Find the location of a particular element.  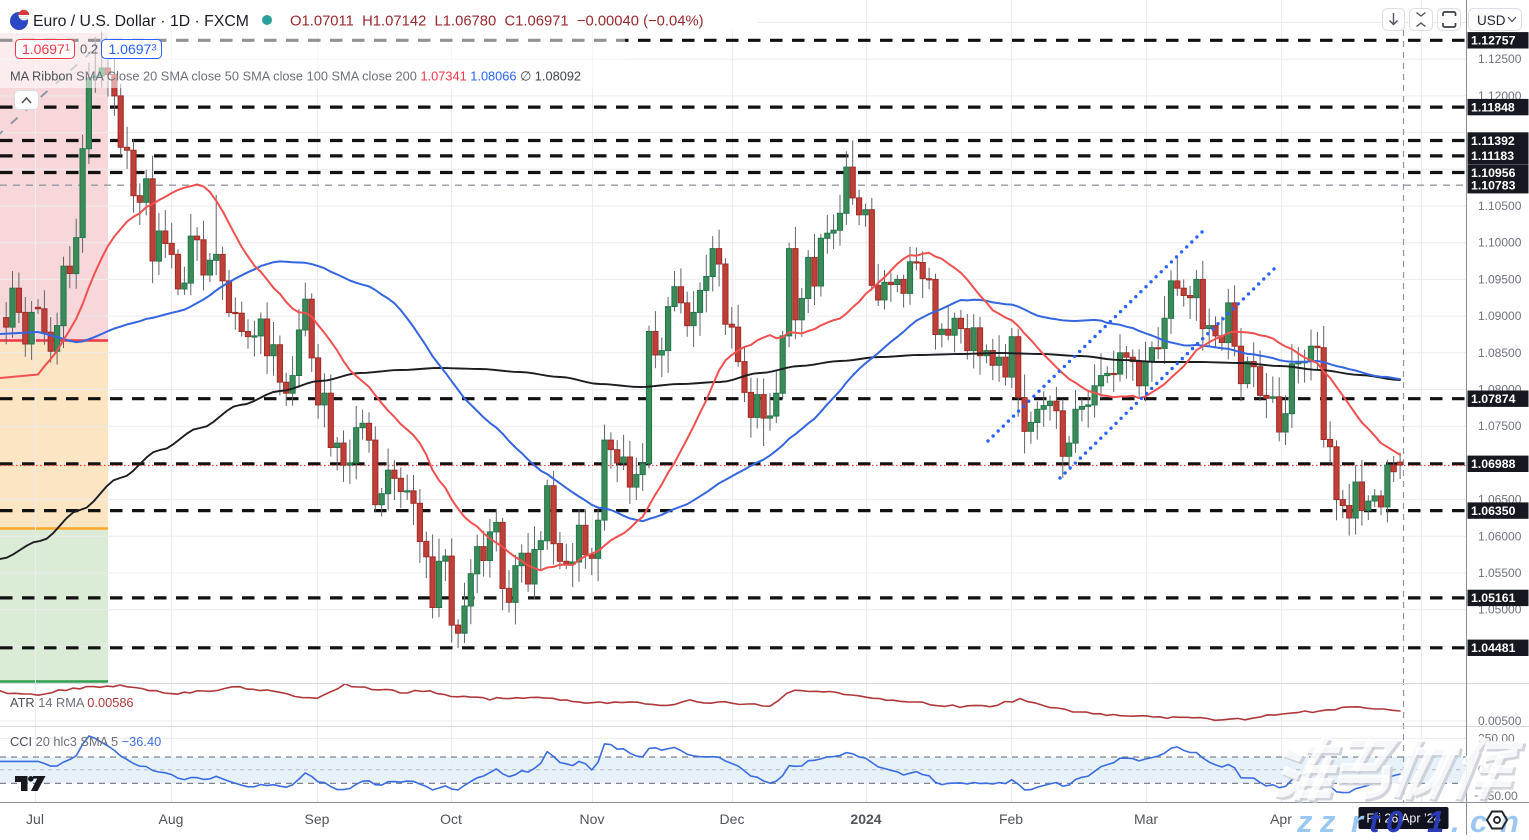

svg-text: CCI 20 hlc3 SMA 5 −36.40 is located at coordinates (85, 741).